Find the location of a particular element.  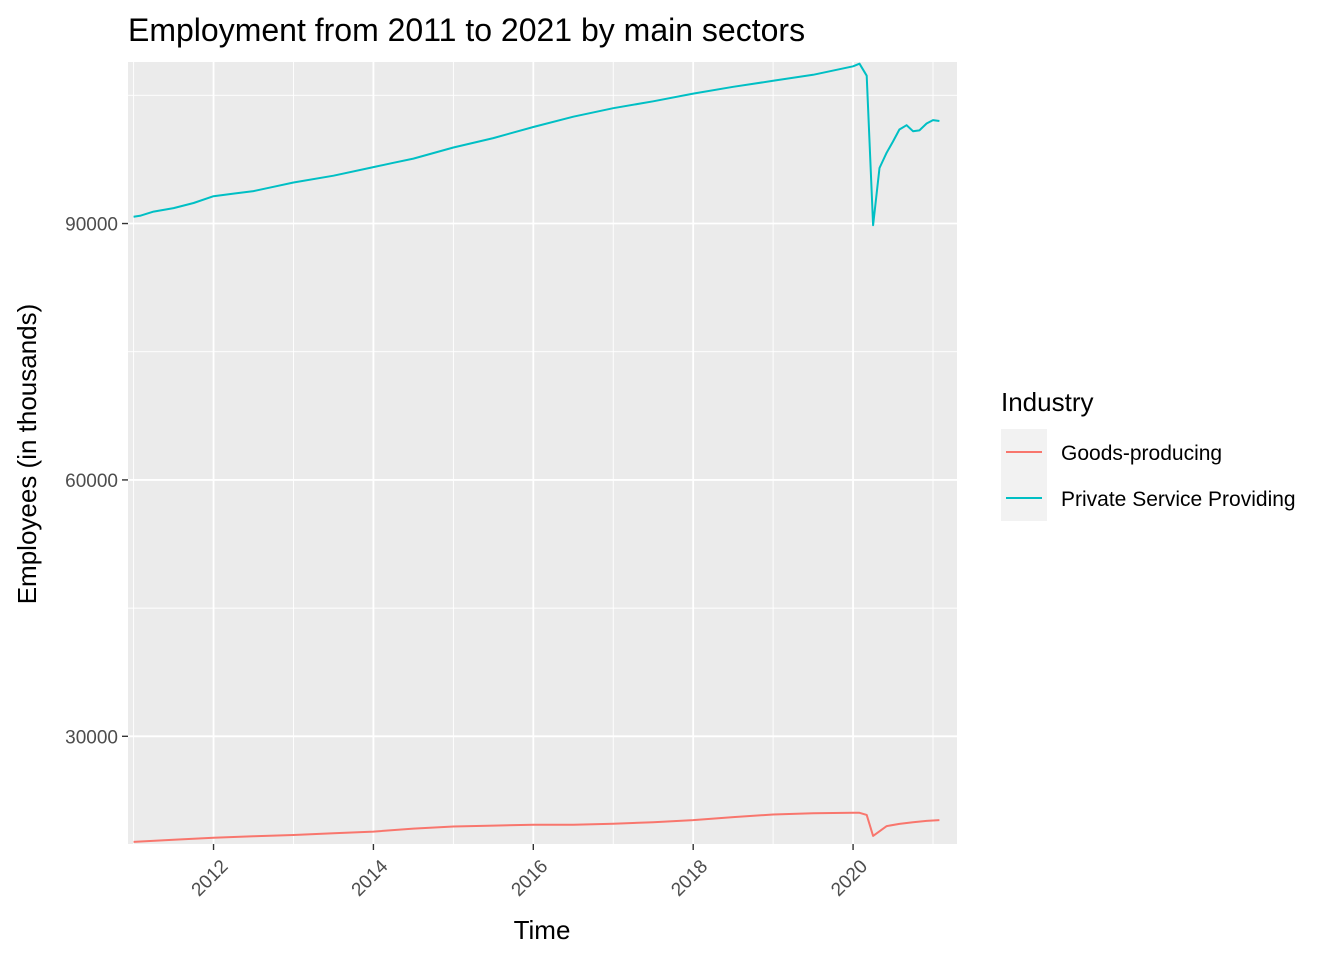

legend-label-private-service-providing: Private Service Providing is located at coordinates (1178, 499).